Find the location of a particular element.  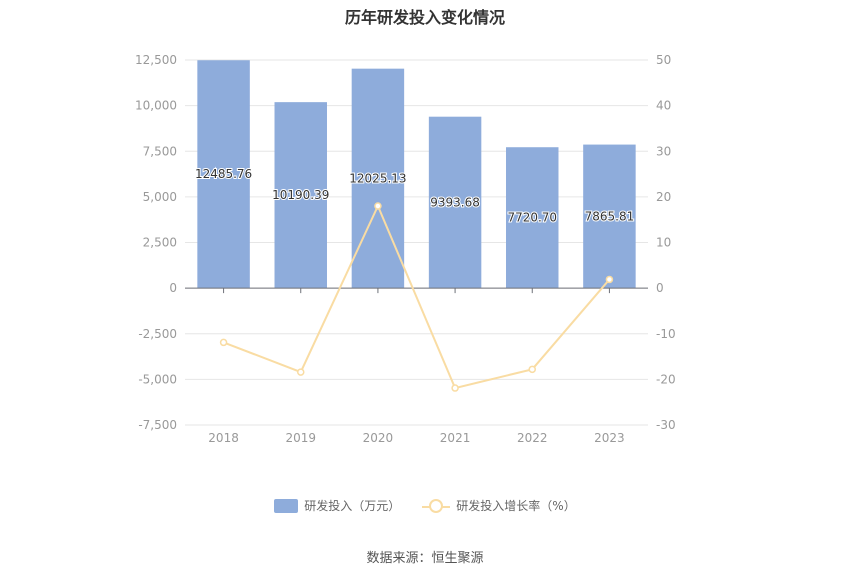

x-tick-label: 2022 is located at coordinates (532, 438).